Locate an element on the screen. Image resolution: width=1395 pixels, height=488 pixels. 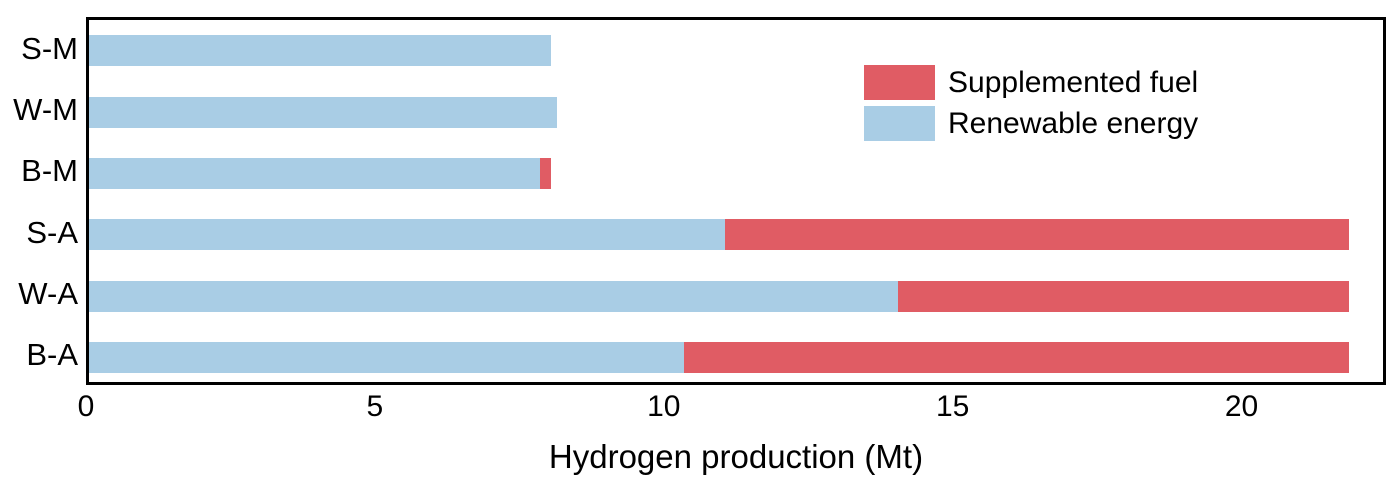
y-axis-label-s-m: S-M is located at coordinates (49, 48).